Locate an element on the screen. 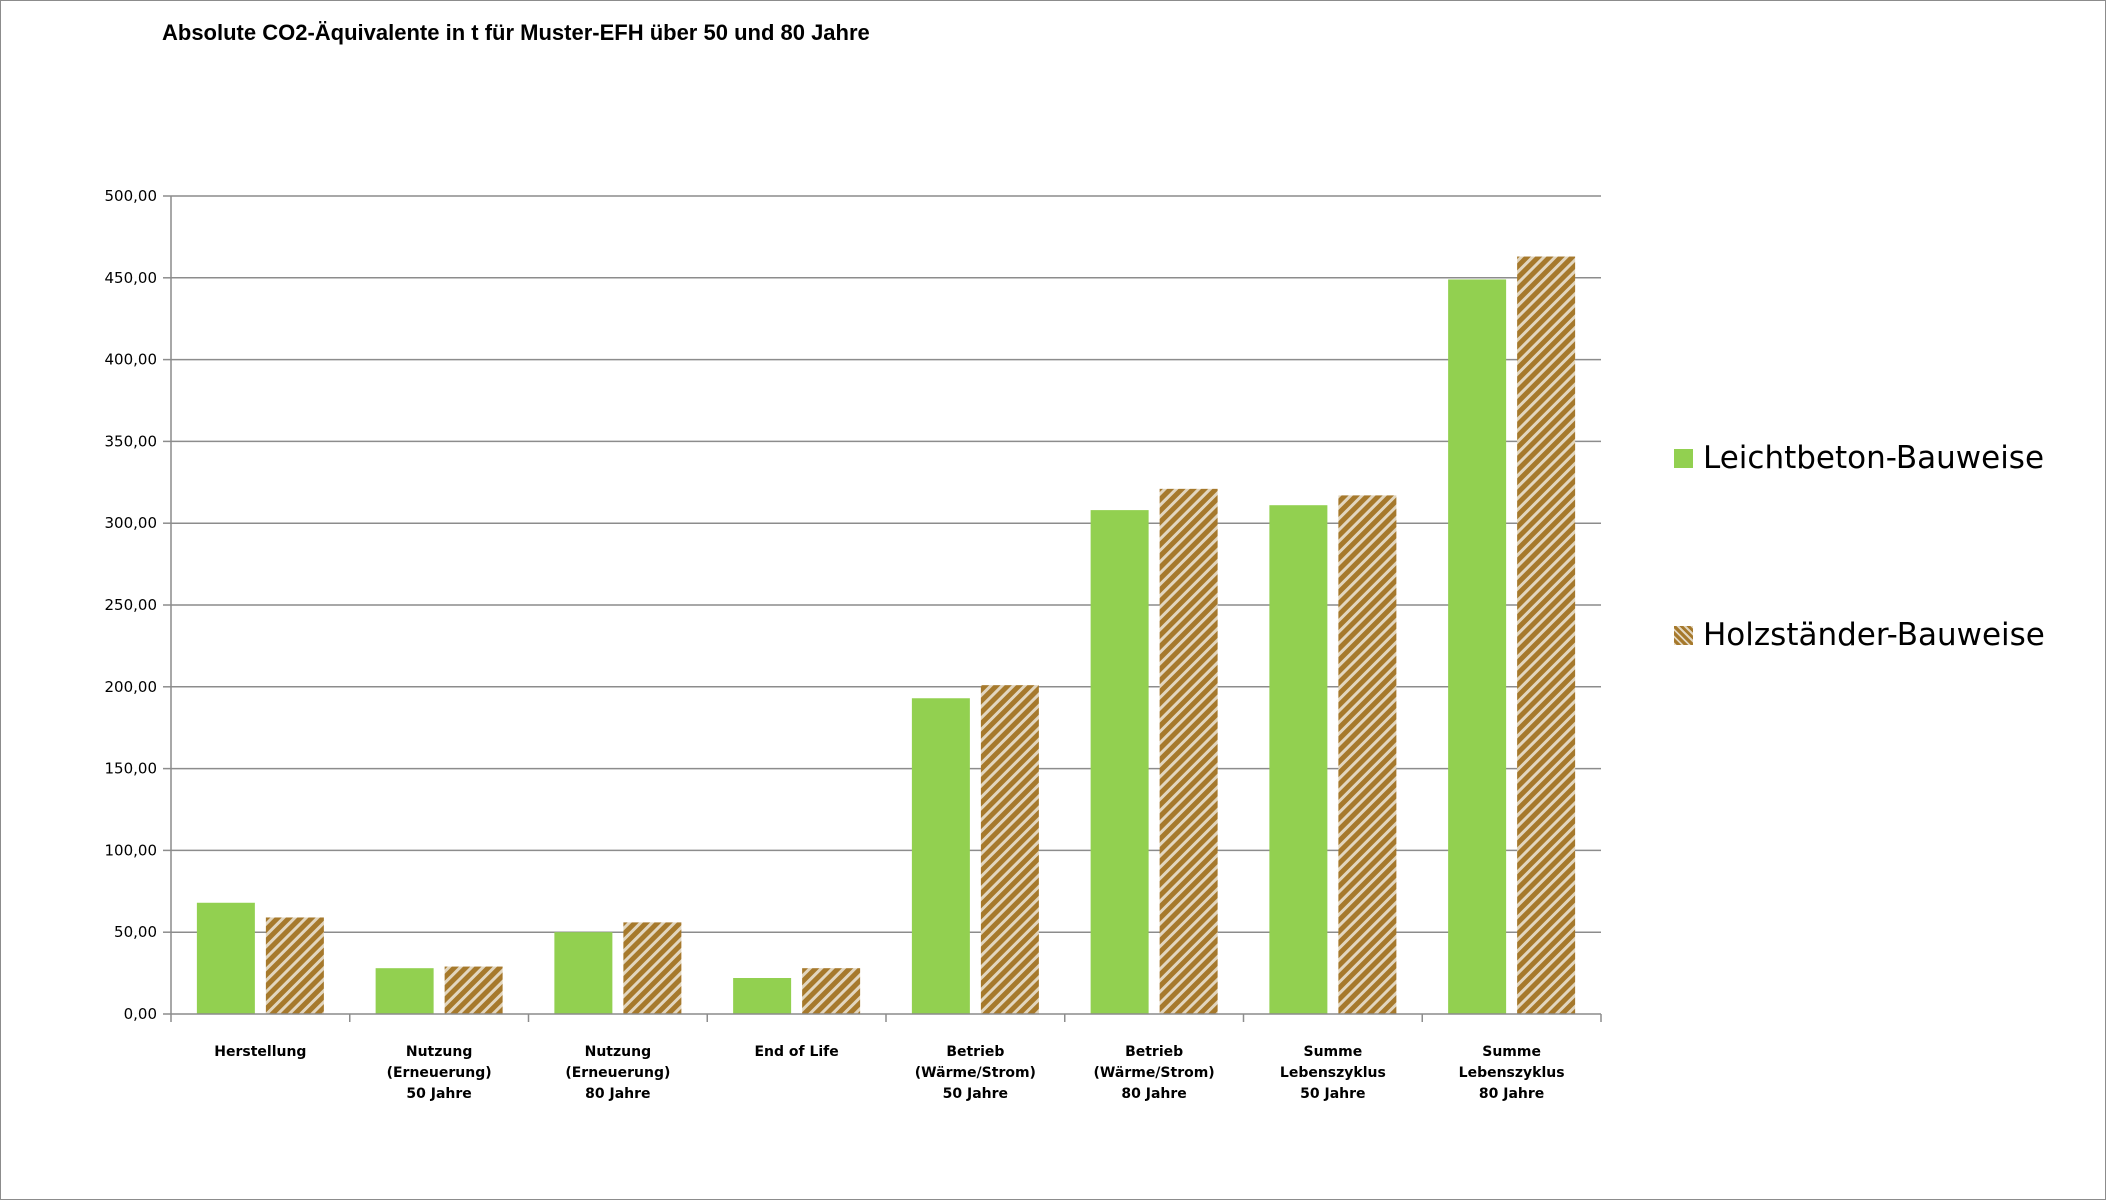 The height and width of the screenshot is (1200, 2106). legend-item-leichtbeton: Leichtbeton-Bauweise is located at coordinates (1859, 458).